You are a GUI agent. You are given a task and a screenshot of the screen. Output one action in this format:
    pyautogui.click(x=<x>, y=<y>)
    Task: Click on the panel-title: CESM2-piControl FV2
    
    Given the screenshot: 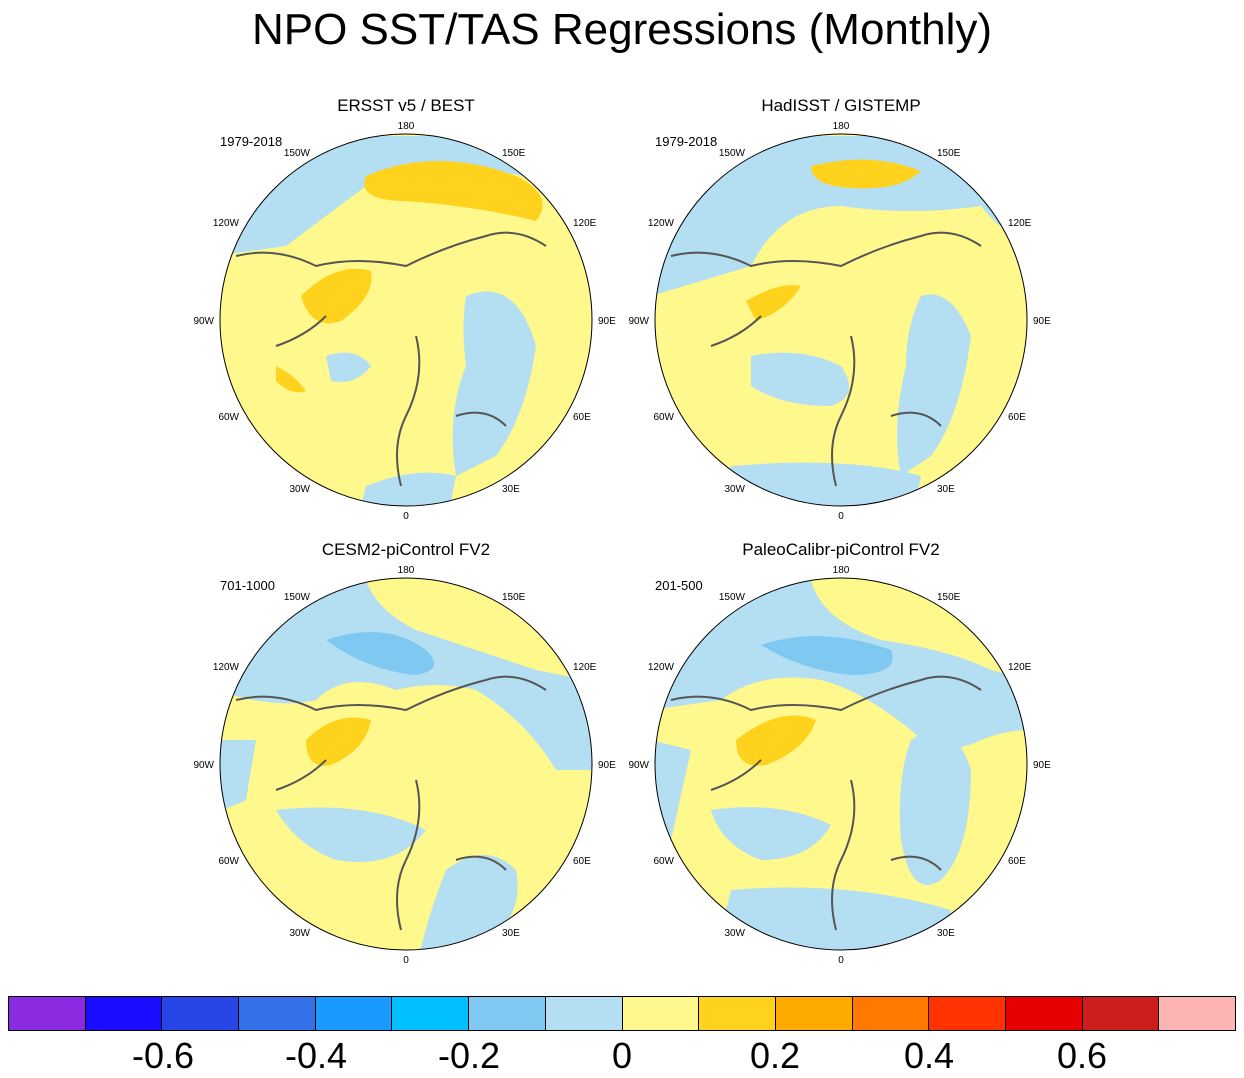 What is the action you would take?
    pyautogui.click(x=406, y=549)
    